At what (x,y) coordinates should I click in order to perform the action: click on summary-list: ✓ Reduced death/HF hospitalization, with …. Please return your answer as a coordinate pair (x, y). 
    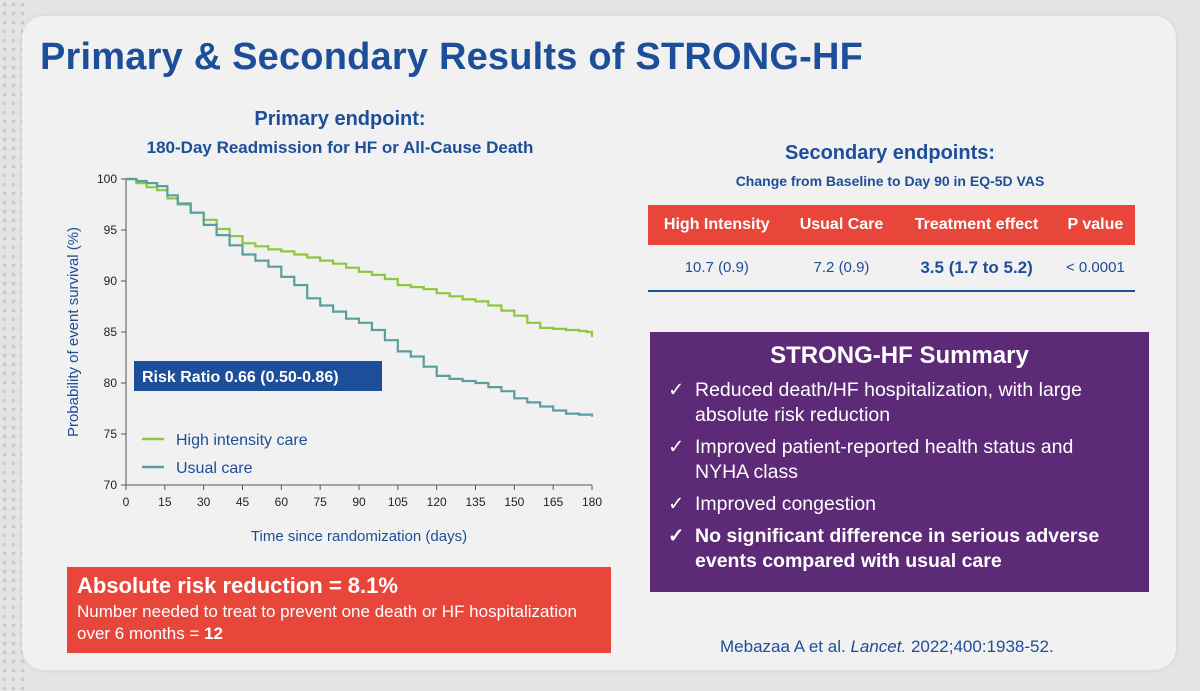
    Looking at the image, I should click on (899, 476).